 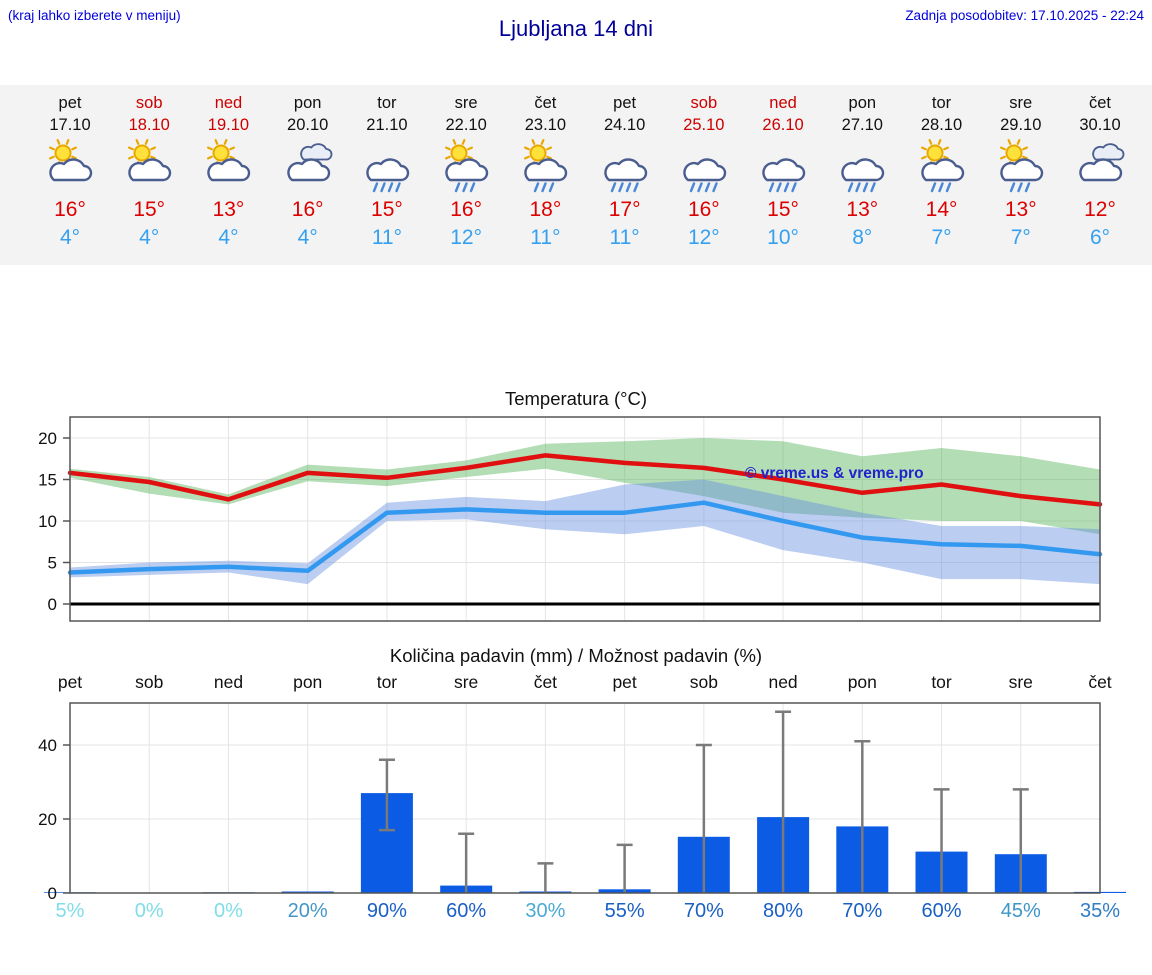 I want to click on forecast-day-19.10: ned 19.10 13° 4°, so click(x=228, y=168).